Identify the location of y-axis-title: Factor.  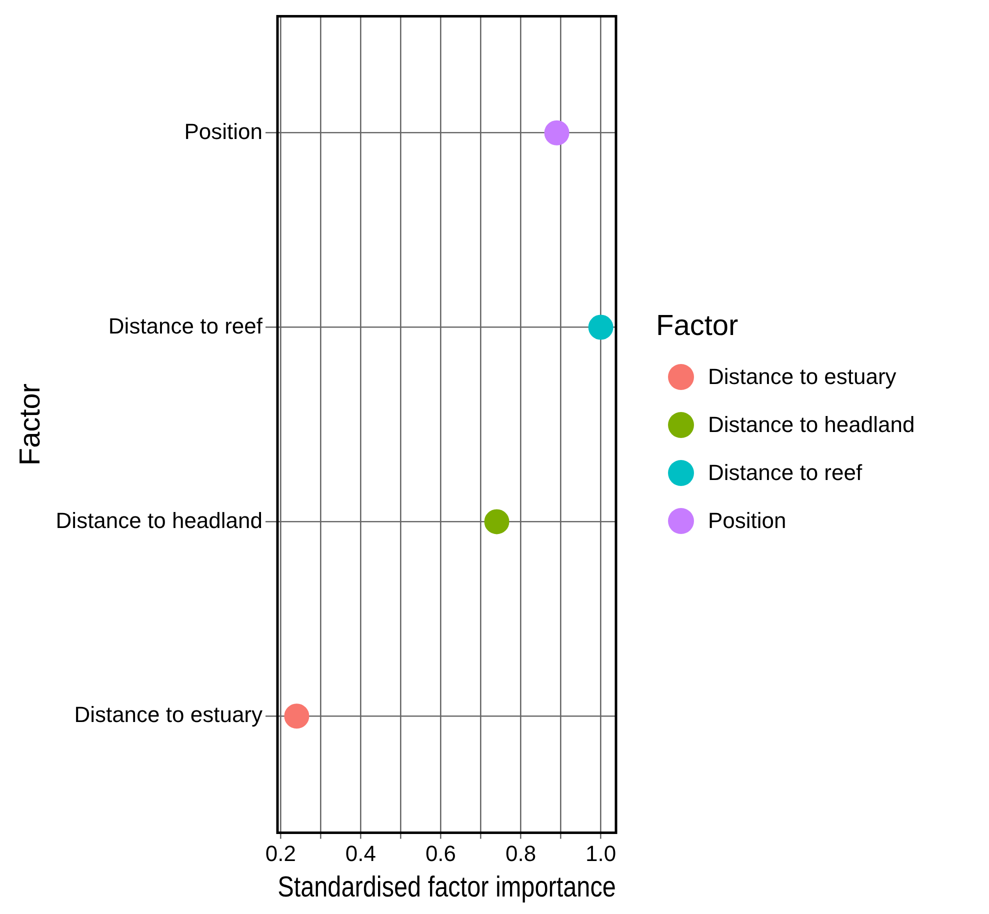
(30, 424).